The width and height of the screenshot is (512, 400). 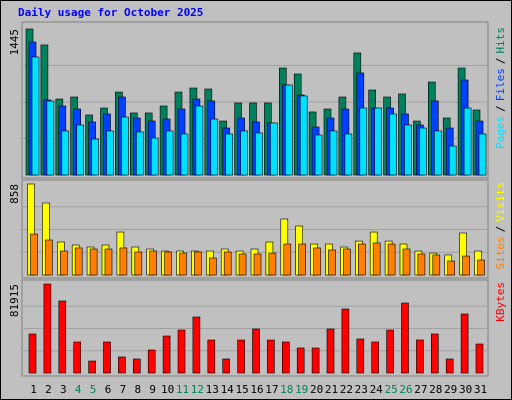 What do you see at coordinates (33, 389) in the screenshot?
I see `x-tick-label: 1` at bounding box center [33, 389].